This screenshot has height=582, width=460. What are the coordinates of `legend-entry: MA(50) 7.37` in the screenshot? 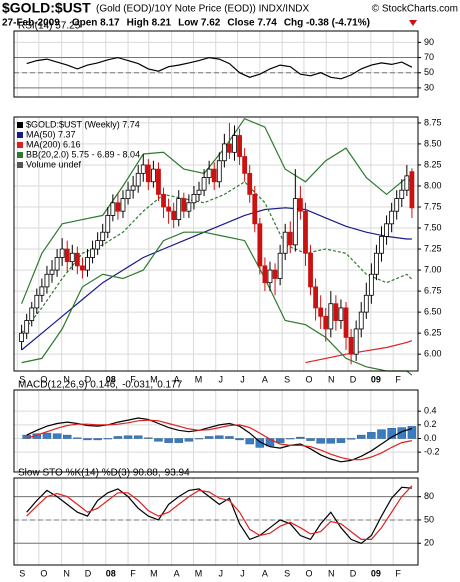 It's located at (51, 134).